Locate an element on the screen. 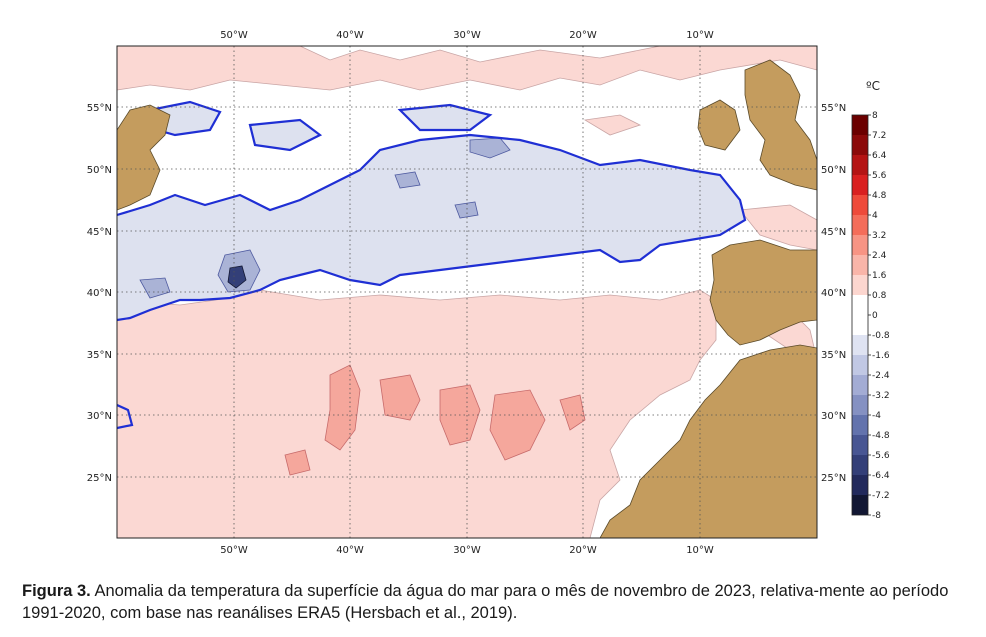  colorbar-label: -7.2 is located at coordinates (881, 496).